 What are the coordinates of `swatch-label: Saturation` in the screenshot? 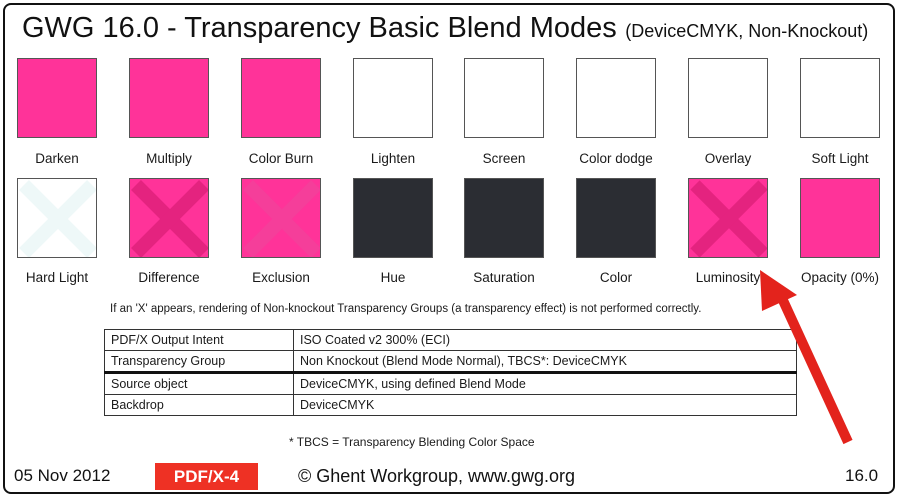 It's located at (504, 277).